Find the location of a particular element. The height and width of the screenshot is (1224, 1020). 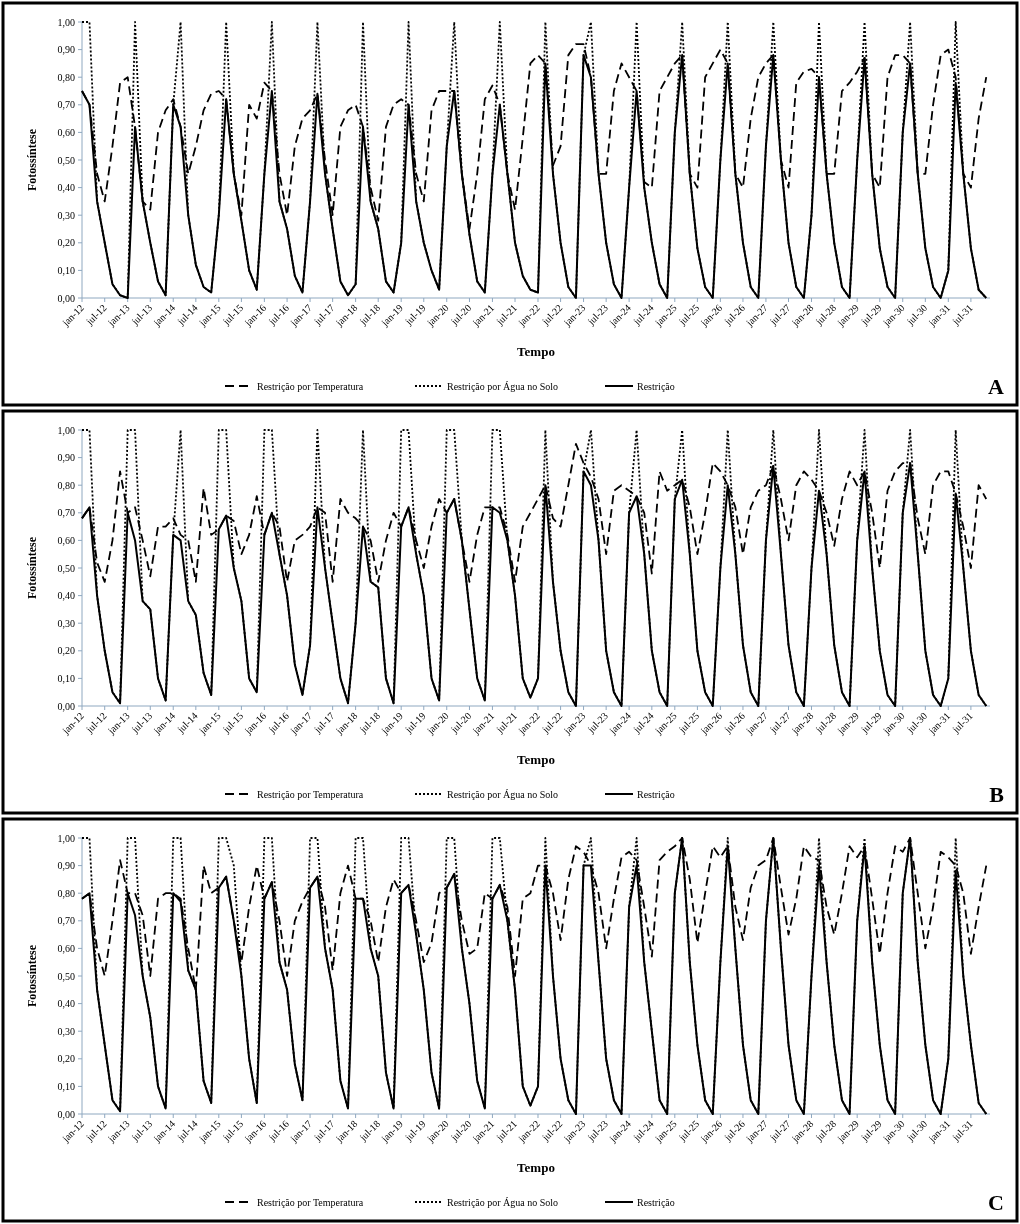

text: C is located at coordinates (996, 1202).